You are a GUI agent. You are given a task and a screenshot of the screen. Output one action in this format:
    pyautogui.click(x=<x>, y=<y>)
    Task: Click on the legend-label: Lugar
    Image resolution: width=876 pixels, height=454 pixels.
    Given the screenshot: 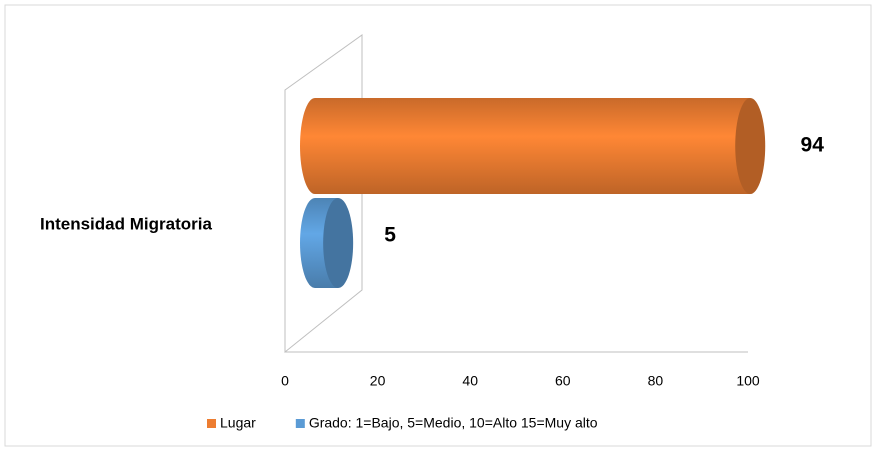 What is the action you would take?
    pyautogui.click(x=238, y=423)
    